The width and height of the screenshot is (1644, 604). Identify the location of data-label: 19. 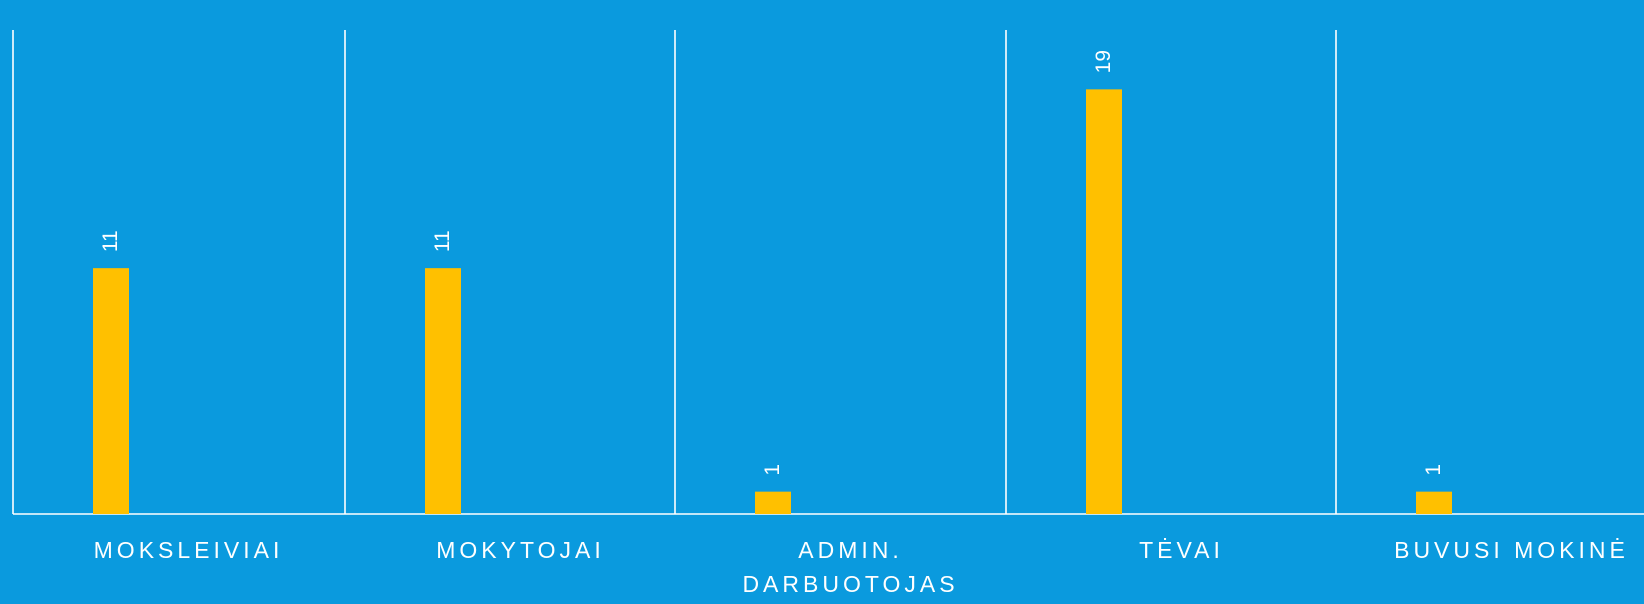
(1103, 61).